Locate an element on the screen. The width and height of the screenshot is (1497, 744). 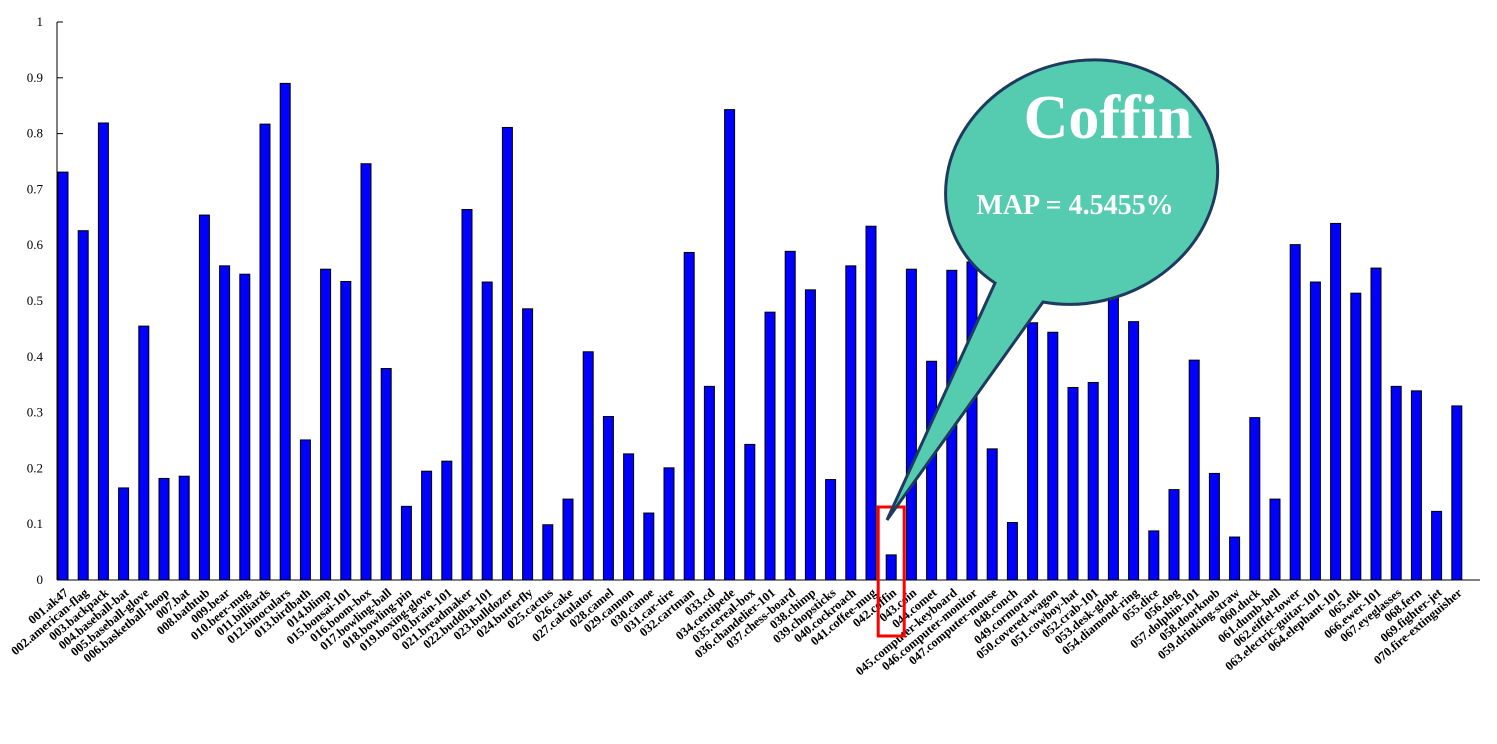
highlight-box is located at coordinates (891, 571).